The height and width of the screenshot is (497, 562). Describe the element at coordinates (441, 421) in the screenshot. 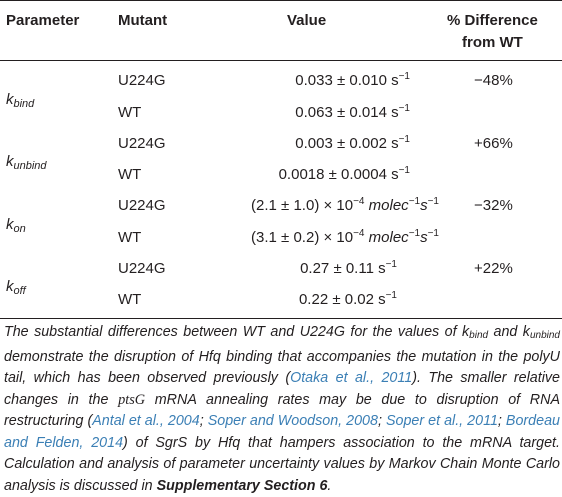

I see `reference-link: Soper et al., 2011` at that location.